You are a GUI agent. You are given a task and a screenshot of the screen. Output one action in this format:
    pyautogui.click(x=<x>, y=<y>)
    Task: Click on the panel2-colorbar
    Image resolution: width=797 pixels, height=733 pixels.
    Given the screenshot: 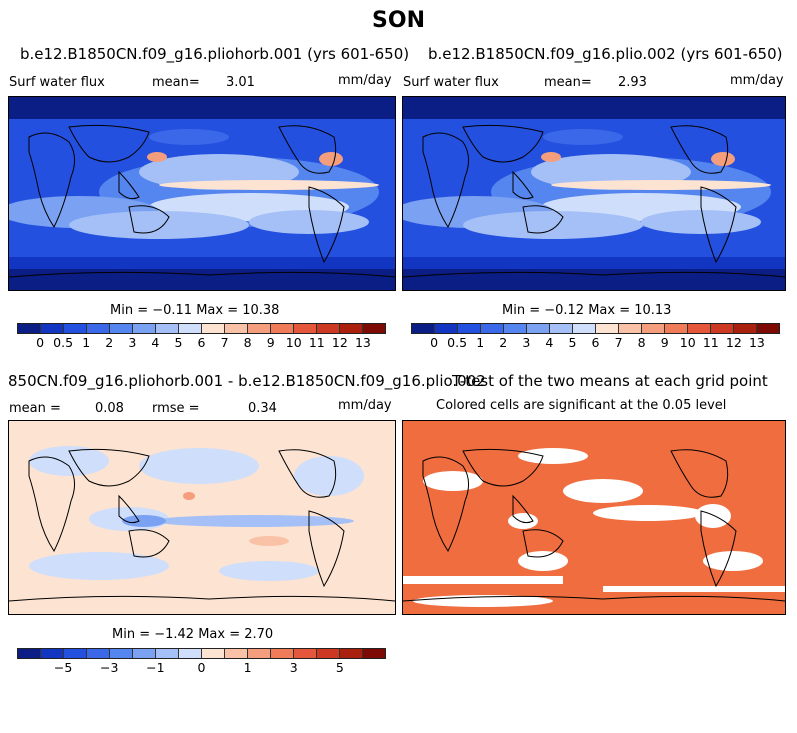 What is the action you would take?
    pyautogui.click(x=595, y=328)
    